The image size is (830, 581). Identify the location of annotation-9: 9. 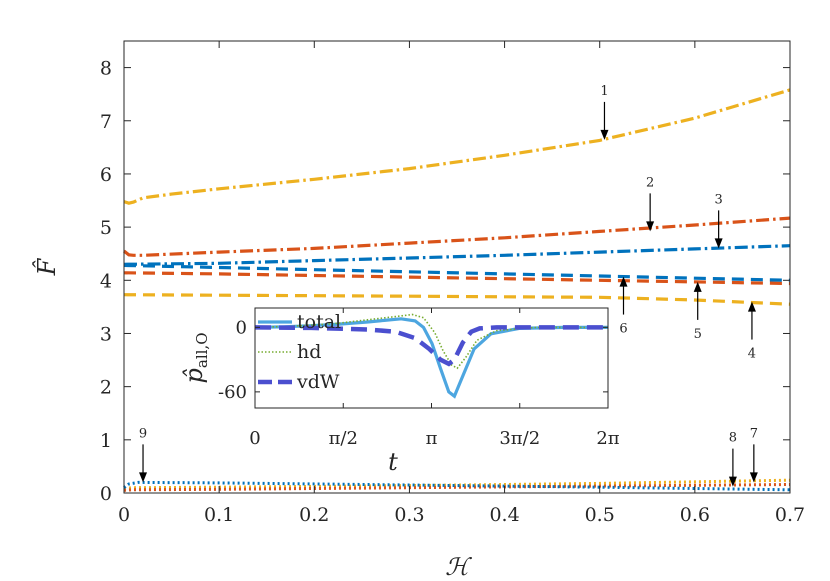
(143, 454).